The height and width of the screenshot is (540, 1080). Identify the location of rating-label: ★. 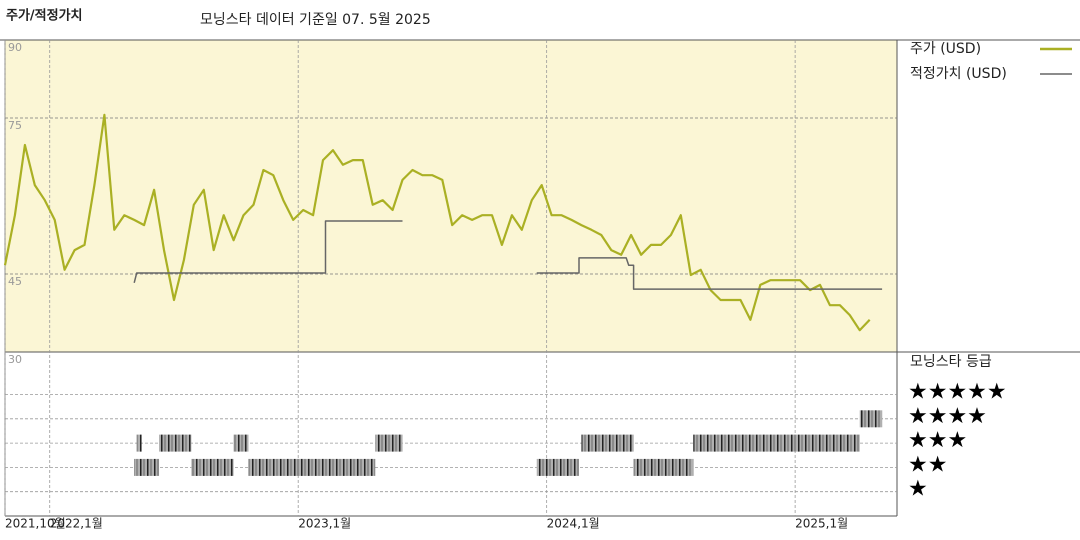
(918, 489).